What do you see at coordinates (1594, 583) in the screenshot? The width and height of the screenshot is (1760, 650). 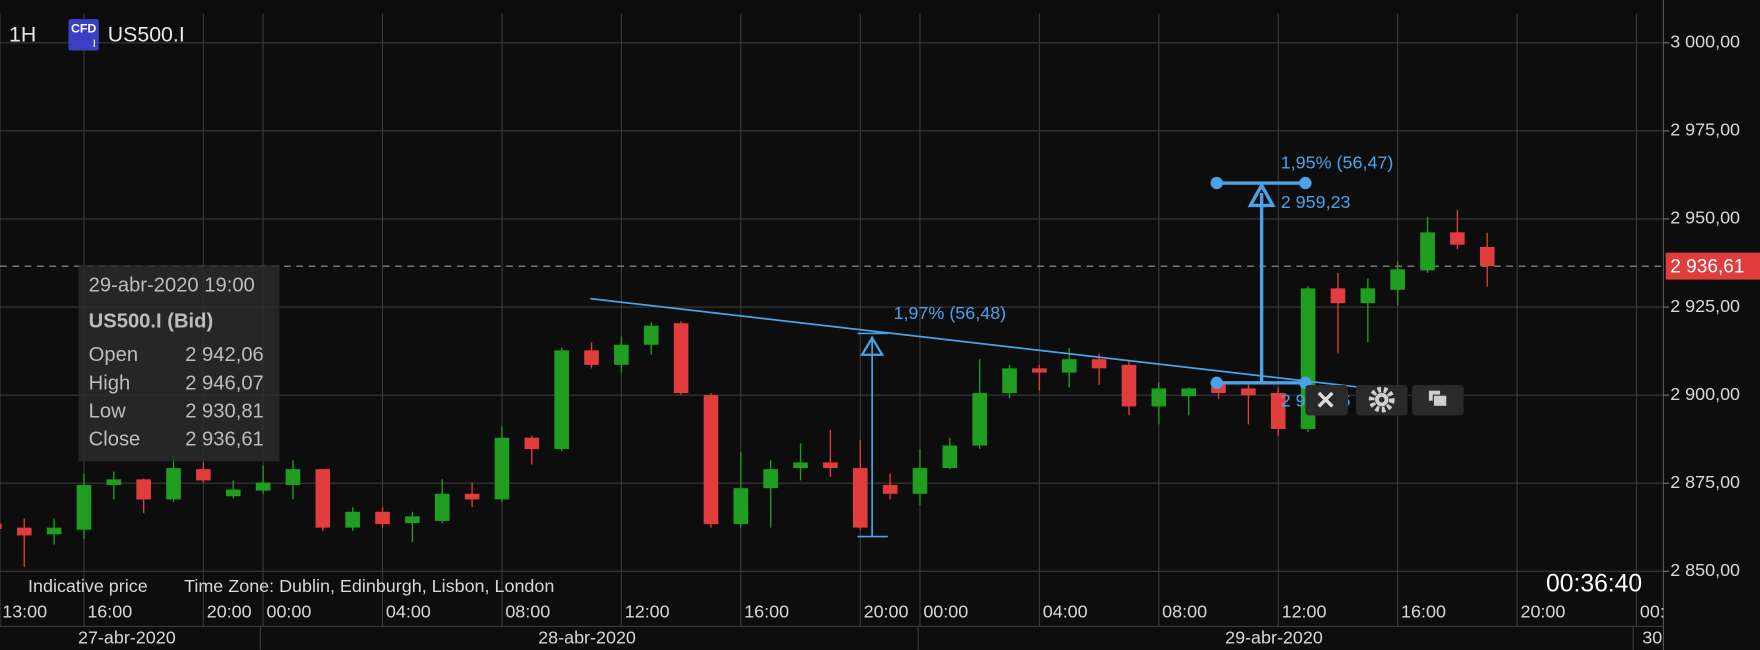 I see `clock: 00:36:40` at bounding box center [1594, 583].